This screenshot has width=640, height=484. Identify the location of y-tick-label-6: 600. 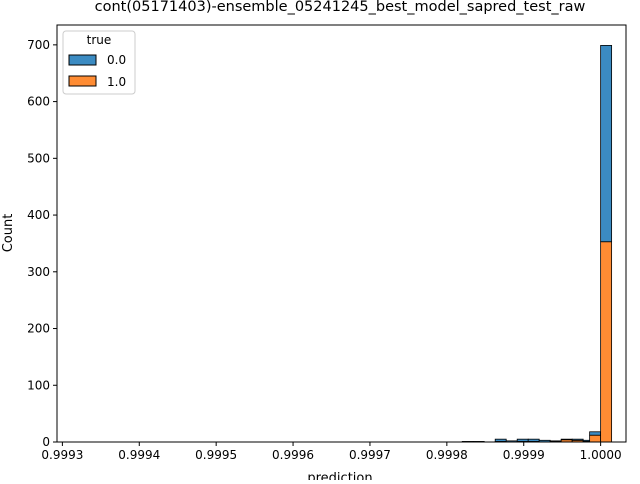
(38, 102).